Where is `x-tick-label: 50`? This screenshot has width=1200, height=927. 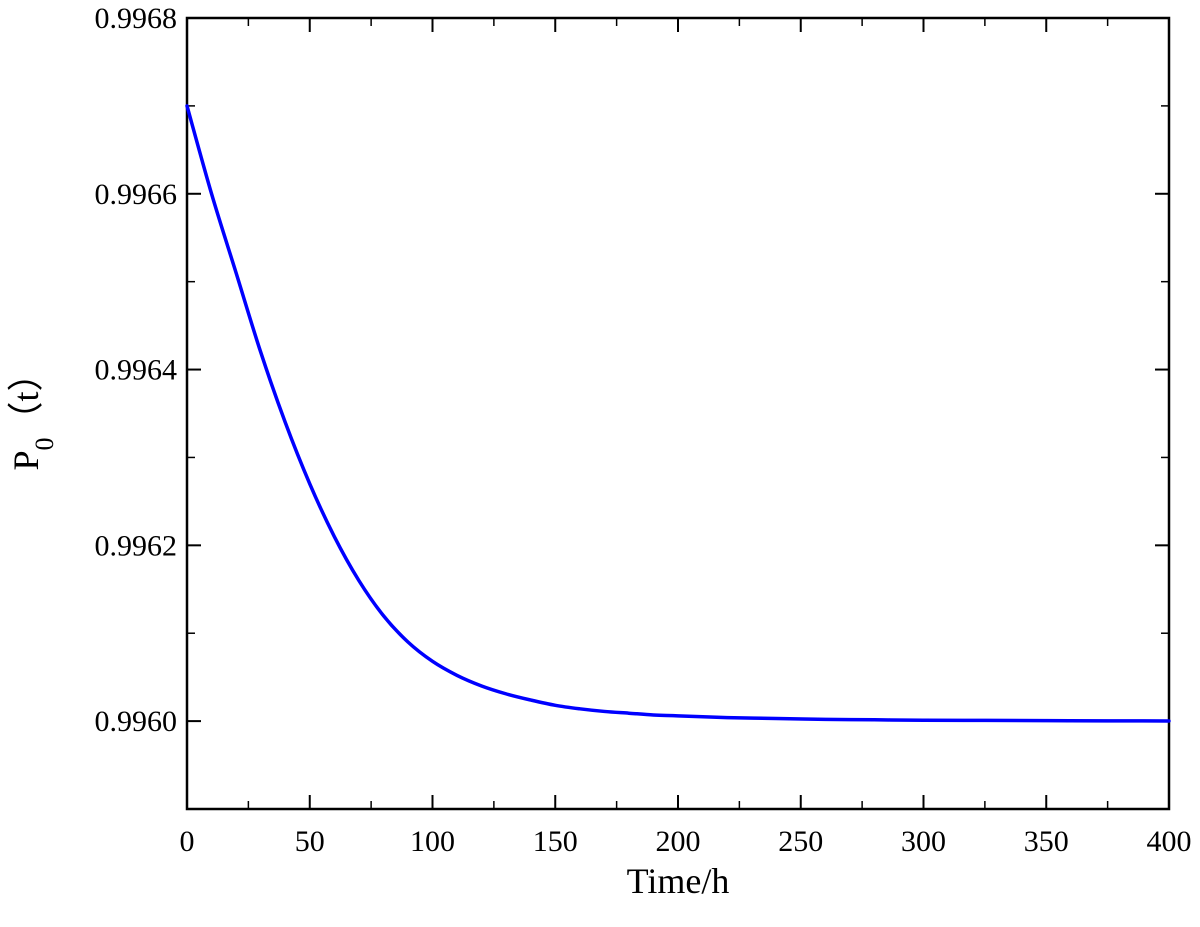
x-tick-label: 50 is located at coordinates (310, 841).